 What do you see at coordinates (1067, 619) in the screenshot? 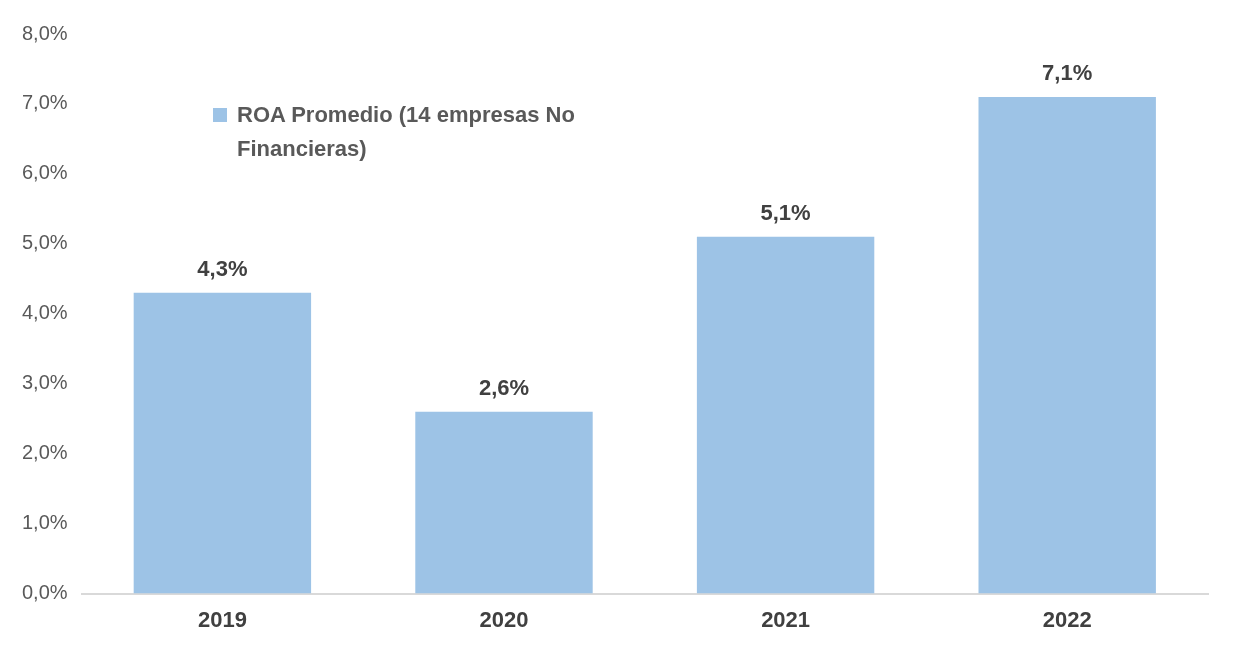
I see `x-tick-label: 2022` at bounding box center [1067, 619].